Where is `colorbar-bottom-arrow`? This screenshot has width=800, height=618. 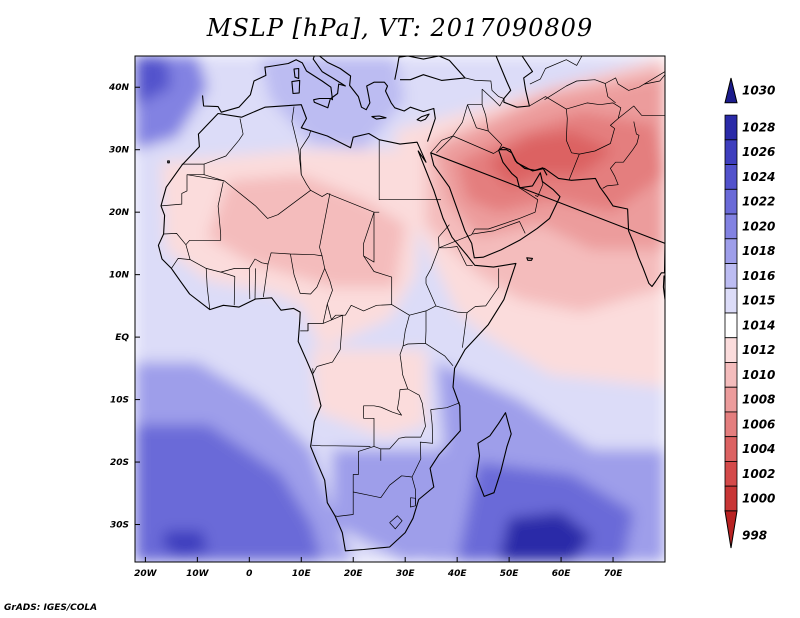
colorbar-bottom-arrow is located at coordinates (731, 529).